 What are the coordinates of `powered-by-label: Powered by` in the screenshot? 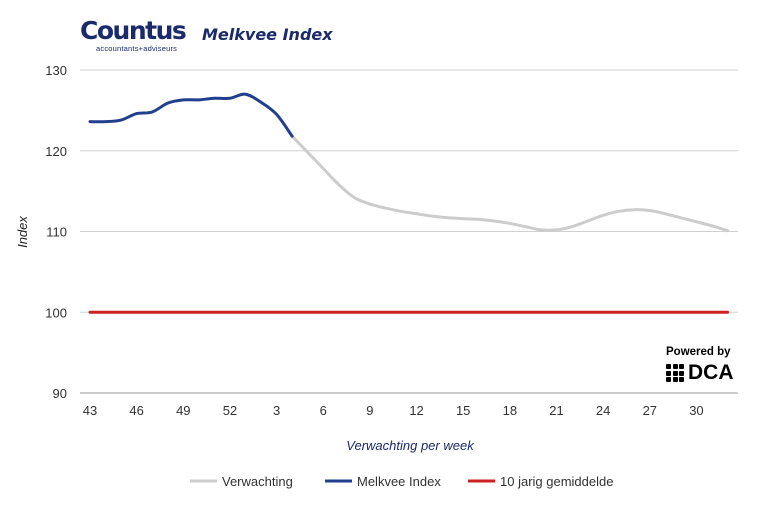 It's located at (698, 352).